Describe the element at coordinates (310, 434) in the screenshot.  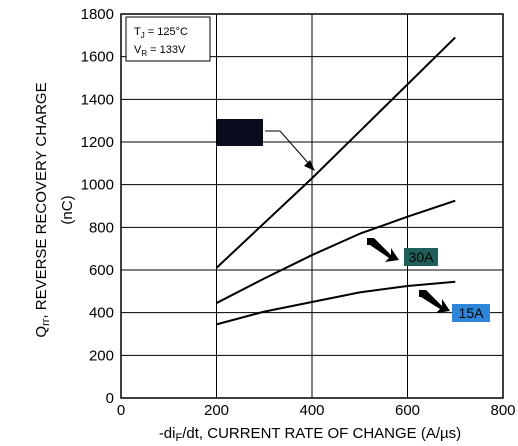
I see `x-axis-label: -diF/dt, CURRENT RATE OF CHANGE (A/µs)` at that location.